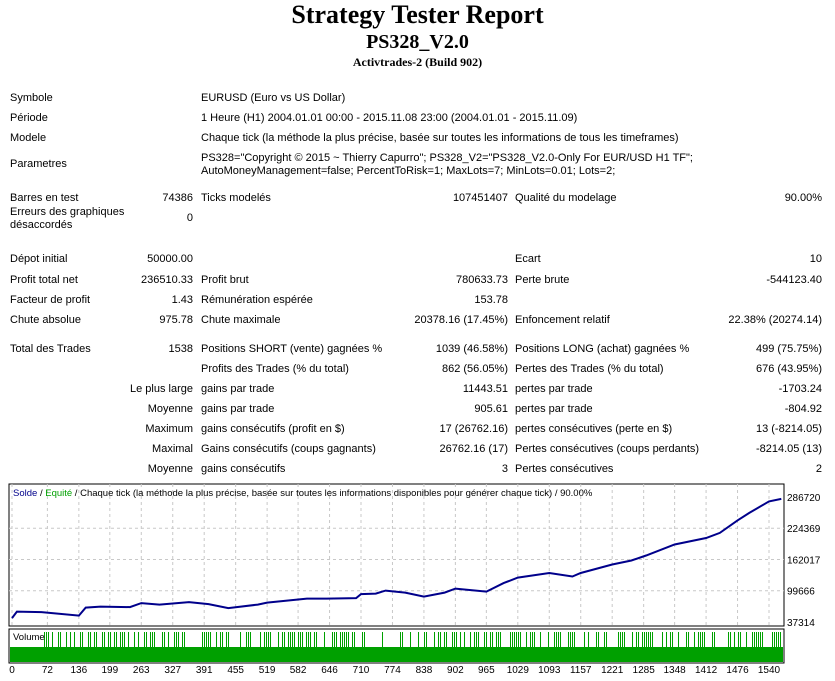 The image size is (835, 681). What do you see at coordinates (424, 670) in the screenshot?
I see `x-tick-label: 838` at bounding box center [424, 670].